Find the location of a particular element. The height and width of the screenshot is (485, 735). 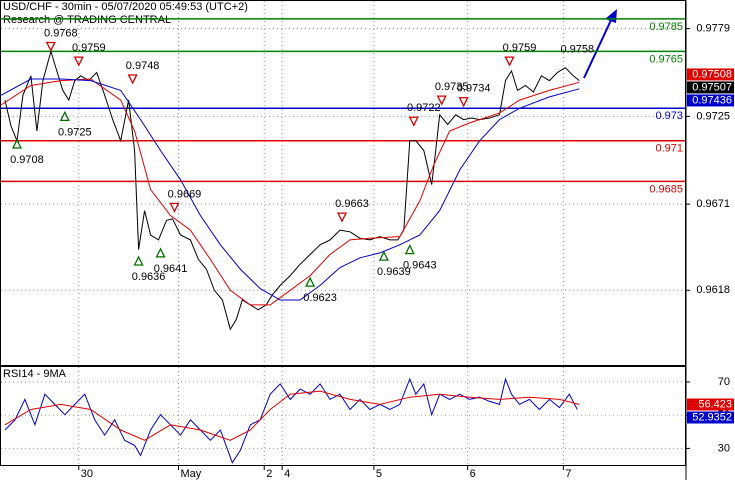

annotation-label: 0.9669 is located at coordinates (185, 194).